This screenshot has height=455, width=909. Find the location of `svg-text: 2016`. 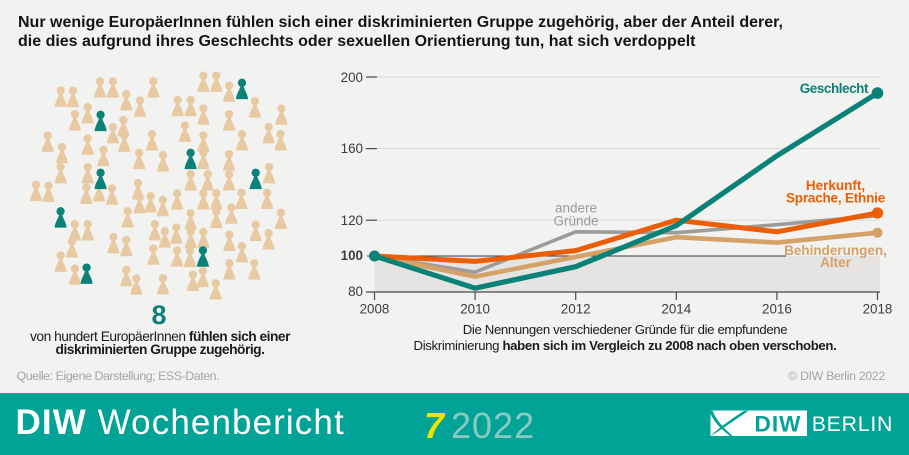

svg-text: 2016 is located at coordinates (777, 309).